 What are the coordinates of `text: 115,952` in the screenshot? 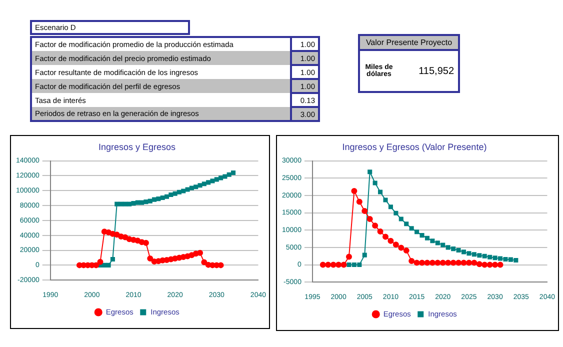 It's located at (436, 71).